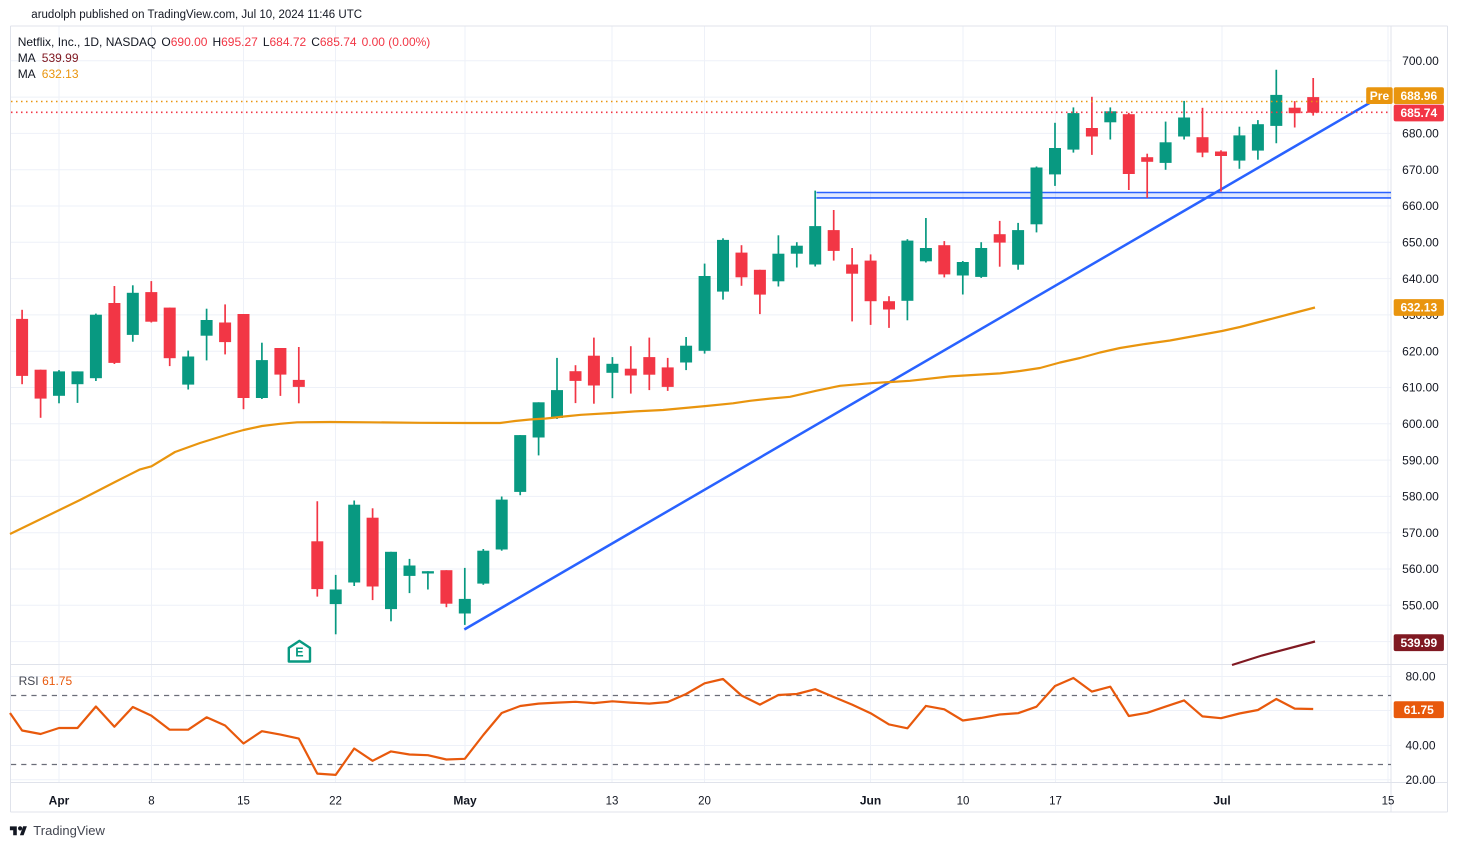 The image size is (1458, 854). What do you see at coordinates (1420, 243) in the screenshot?
I see `svg-text: 650.00` at bounding box center [1420, 243].